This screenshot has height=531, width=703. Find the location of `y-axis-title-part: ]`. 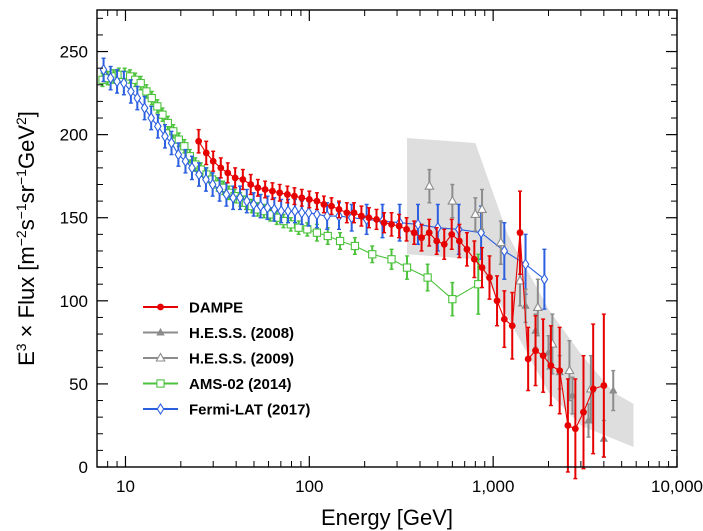

y-axis-title-part: ] is located at coordinates (26, 114).